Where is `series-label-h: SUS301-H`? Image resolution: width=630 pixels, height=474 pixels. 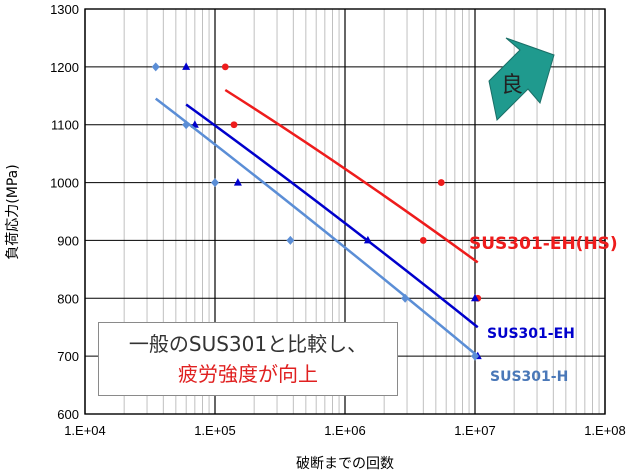 series-label-h: SUS301-H is located at coordinates (529, 377).